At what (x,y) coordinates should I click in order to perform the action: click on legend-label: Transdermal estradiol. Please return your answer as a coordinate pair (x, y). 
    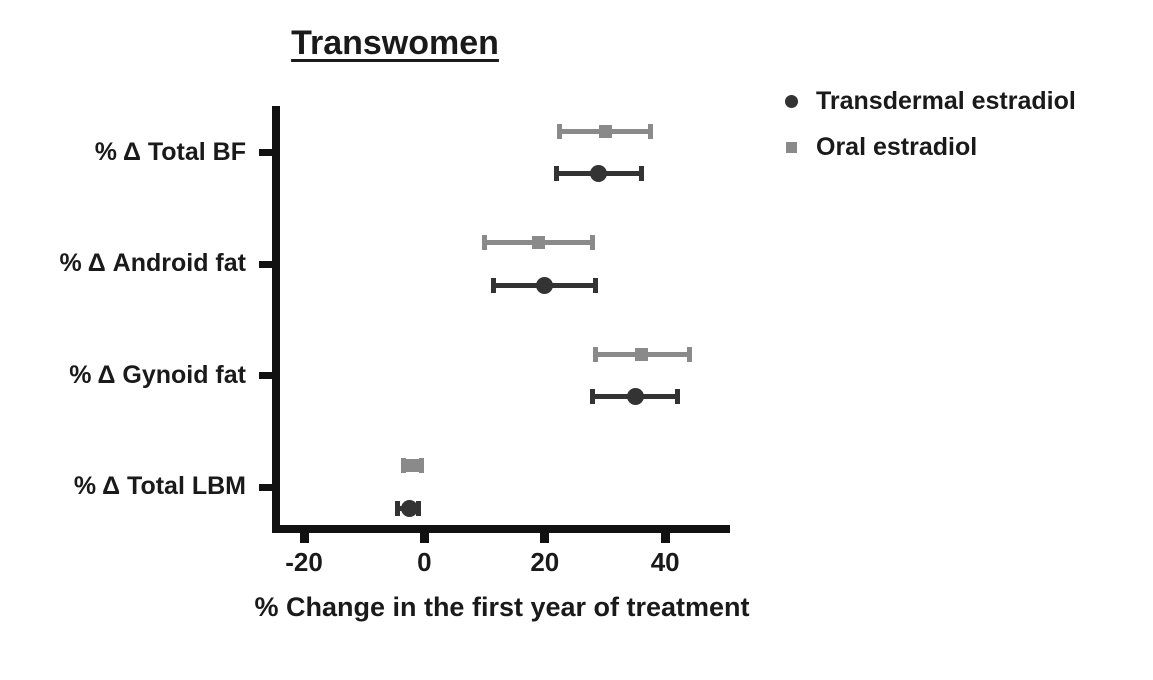
    Looking at the image, I should click on (946, 100).